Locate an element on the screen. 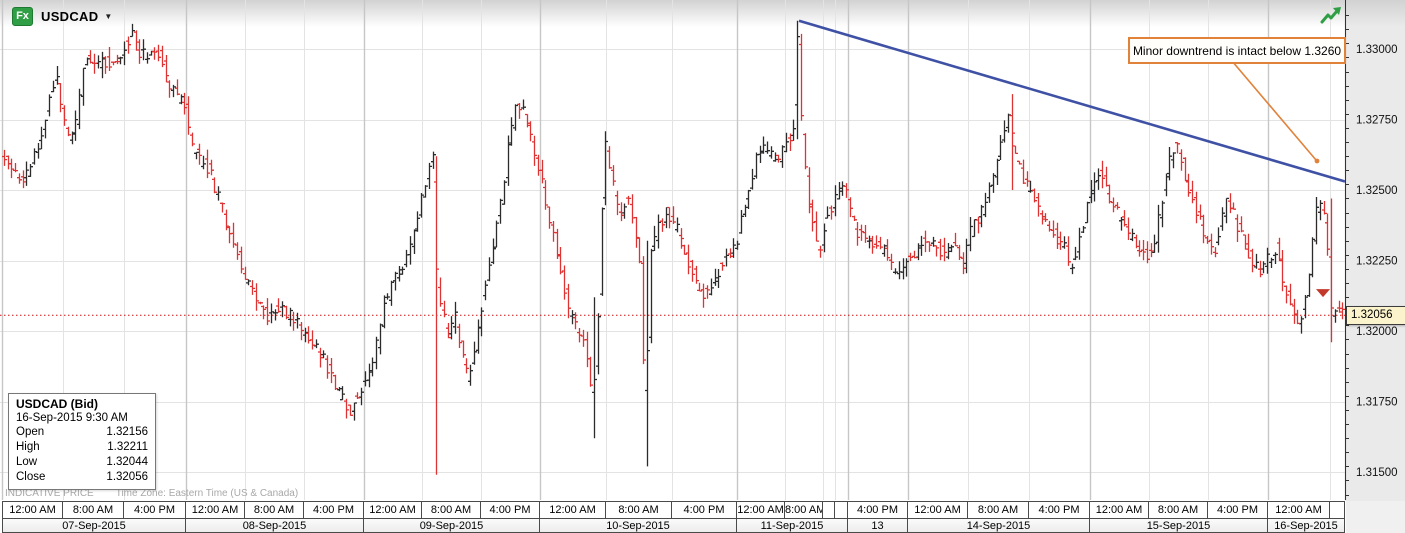 The height and width of the screenshot is (533, 1405). high-label: High is located at coordinates (28, 447).